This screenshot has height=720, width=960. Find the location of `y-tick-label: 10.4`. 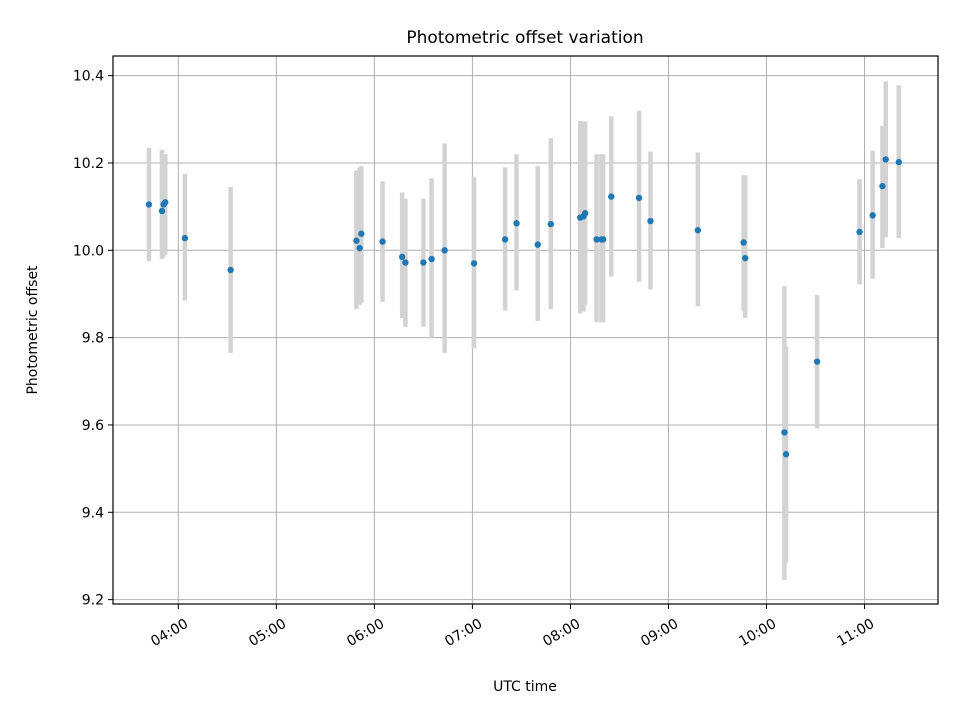

y-tick-label: 10.4 is located at coordinates (88, 77).